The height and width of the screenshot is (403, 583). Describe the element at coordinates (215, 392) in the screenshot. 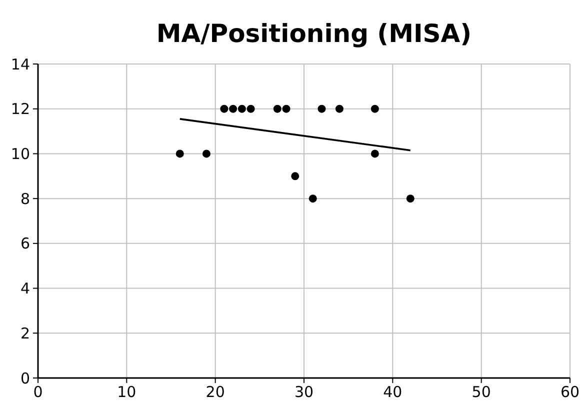

I see `x-tick-label: 20` at that location.